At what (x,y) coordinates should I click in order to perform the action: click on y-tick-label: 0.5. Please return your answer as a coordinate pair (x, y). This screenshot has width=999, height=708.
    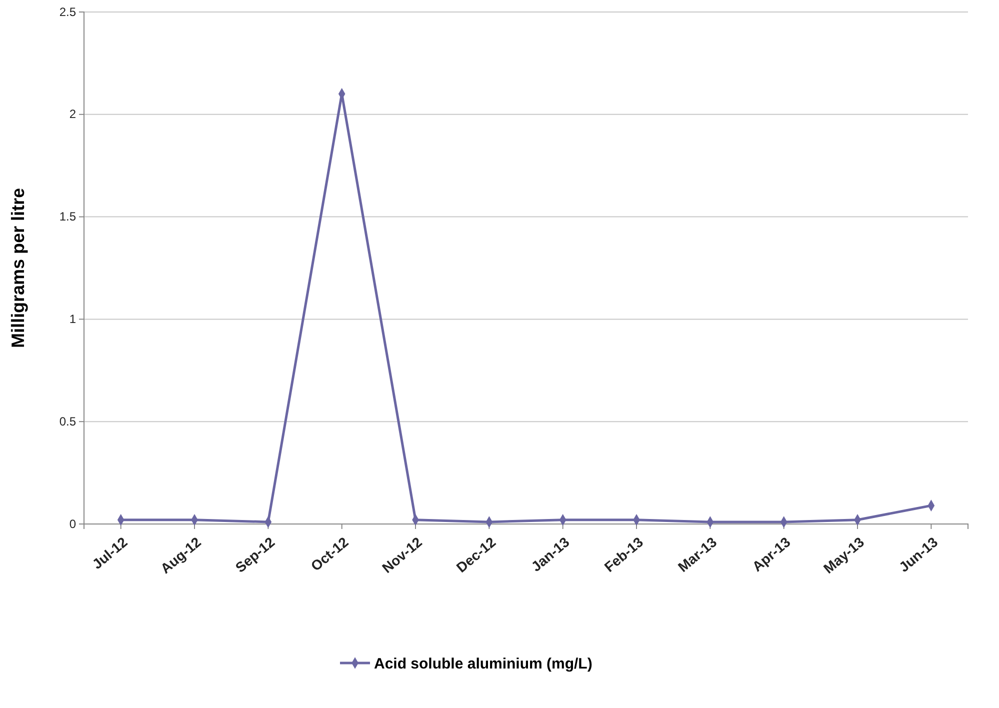
    Looking at the image, I should click on (67, 421).